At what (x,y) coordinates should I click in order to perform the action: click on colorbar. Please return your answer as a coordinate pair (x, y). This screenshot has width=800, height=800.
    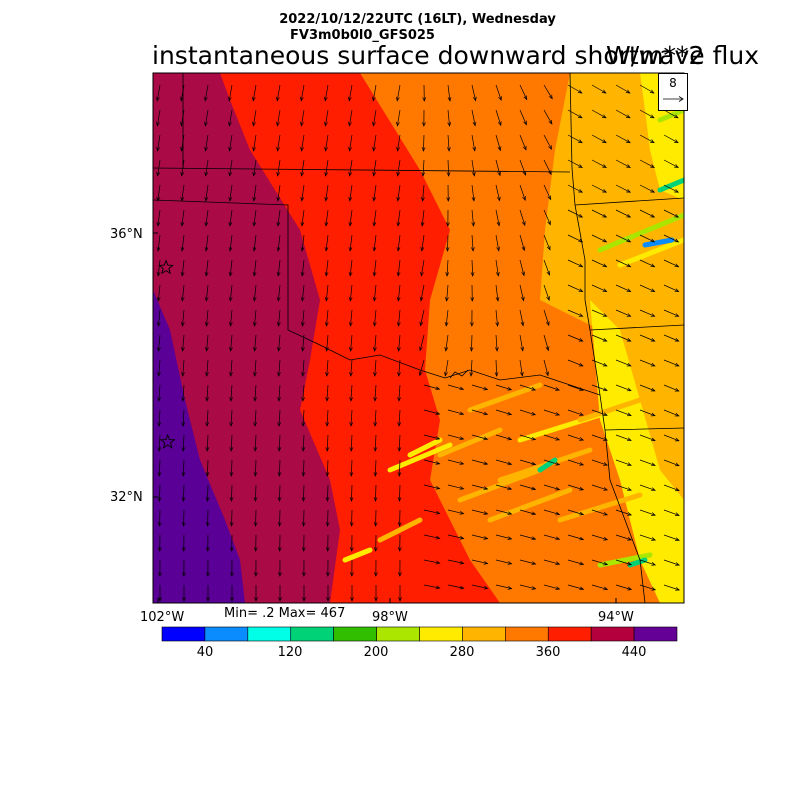
    Looking at the image, I should click on (419, 634).